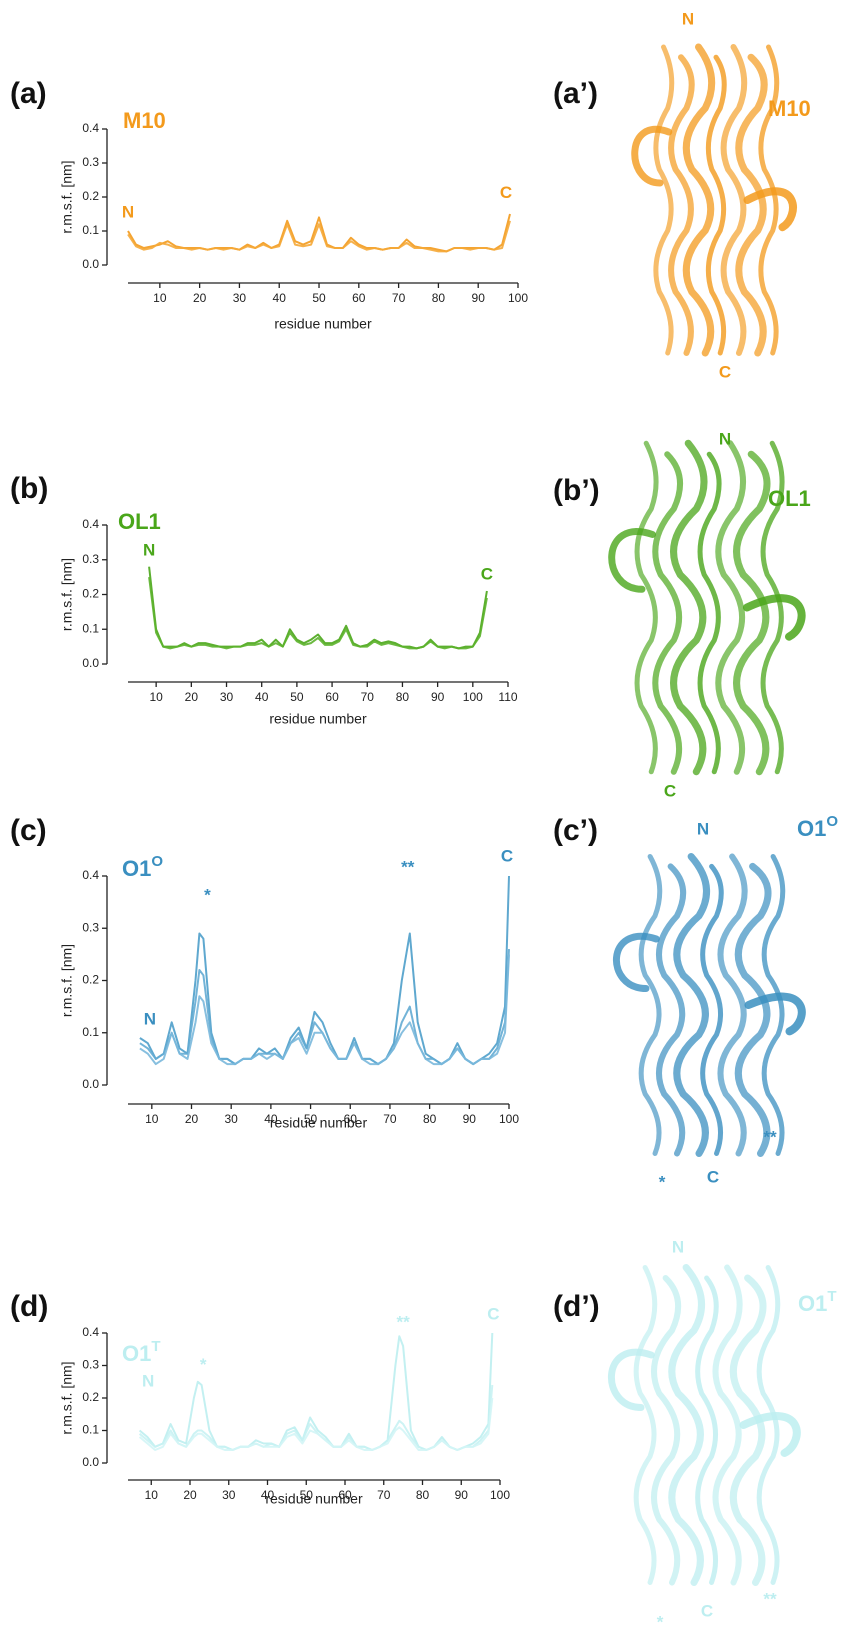  Describe the element at coordinates (507, 697) in the screenshot. I see `x-tick-label: 110` at that location.